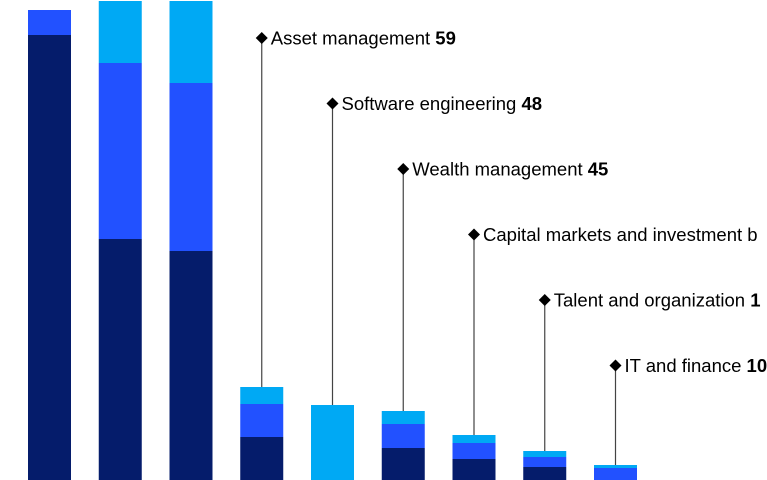 This screenshot has width=767, height=480. Describe the element at coordinates (649, 300) in the screenshot. I see `bar-8-category-name: Talent and organization` at that location.